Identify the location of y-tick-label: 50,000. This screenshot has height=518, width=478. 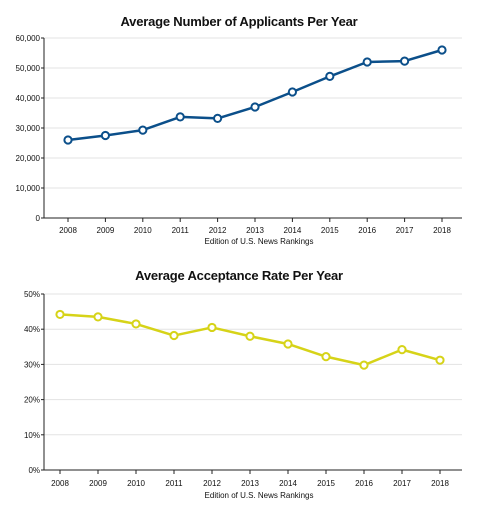
(28, 68).